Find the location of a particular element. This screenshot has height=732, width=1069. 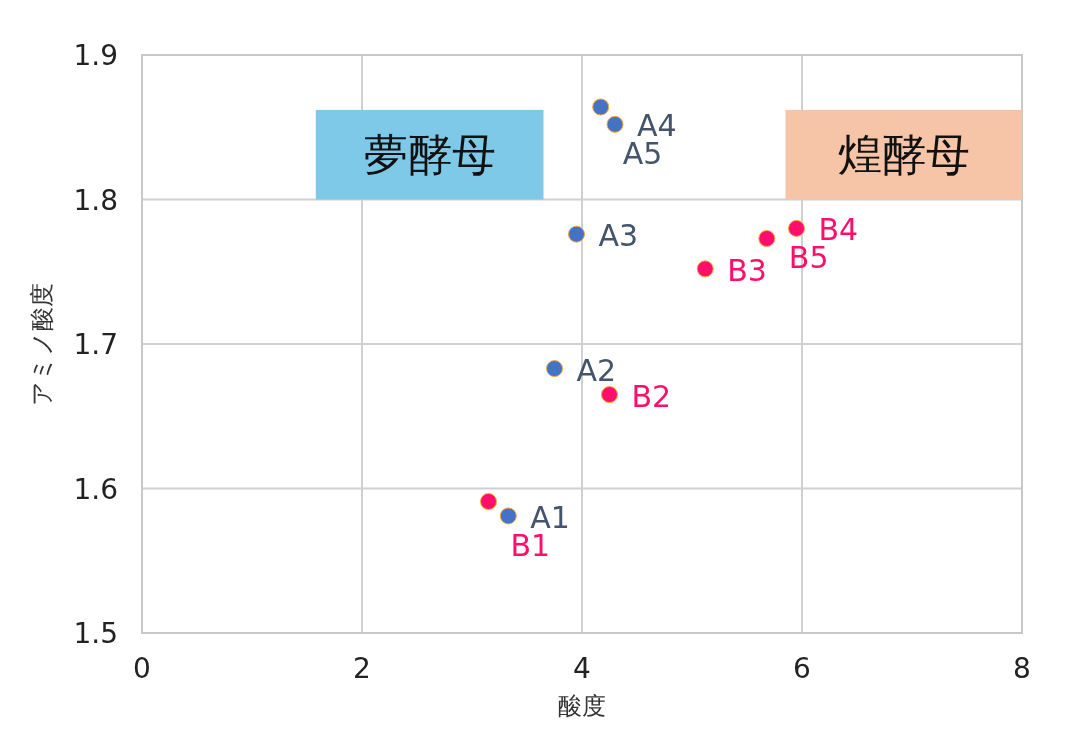

annotation: 夢酵母 is located at coordinates (429, 154).